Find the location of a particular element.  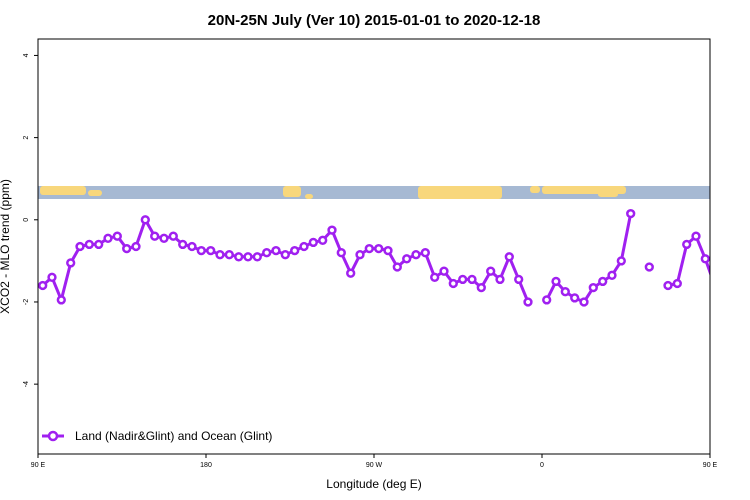

x-axis-title: Longitude (deg E) is located at coordinates (373, 484).